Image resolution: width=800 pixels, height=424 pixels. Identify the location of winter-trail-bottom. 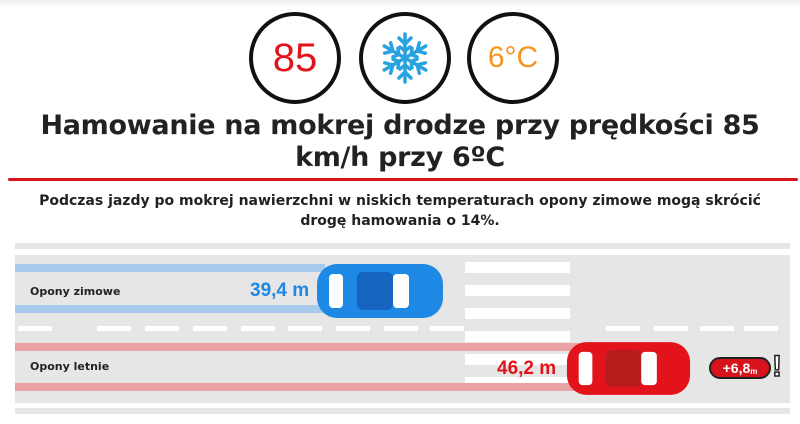
(170, 309).